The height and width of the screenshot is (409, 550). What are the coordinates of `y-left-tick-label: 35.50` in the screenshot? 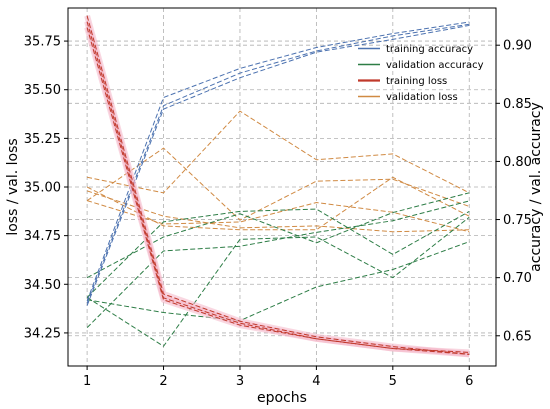 It's located at (42, 90).